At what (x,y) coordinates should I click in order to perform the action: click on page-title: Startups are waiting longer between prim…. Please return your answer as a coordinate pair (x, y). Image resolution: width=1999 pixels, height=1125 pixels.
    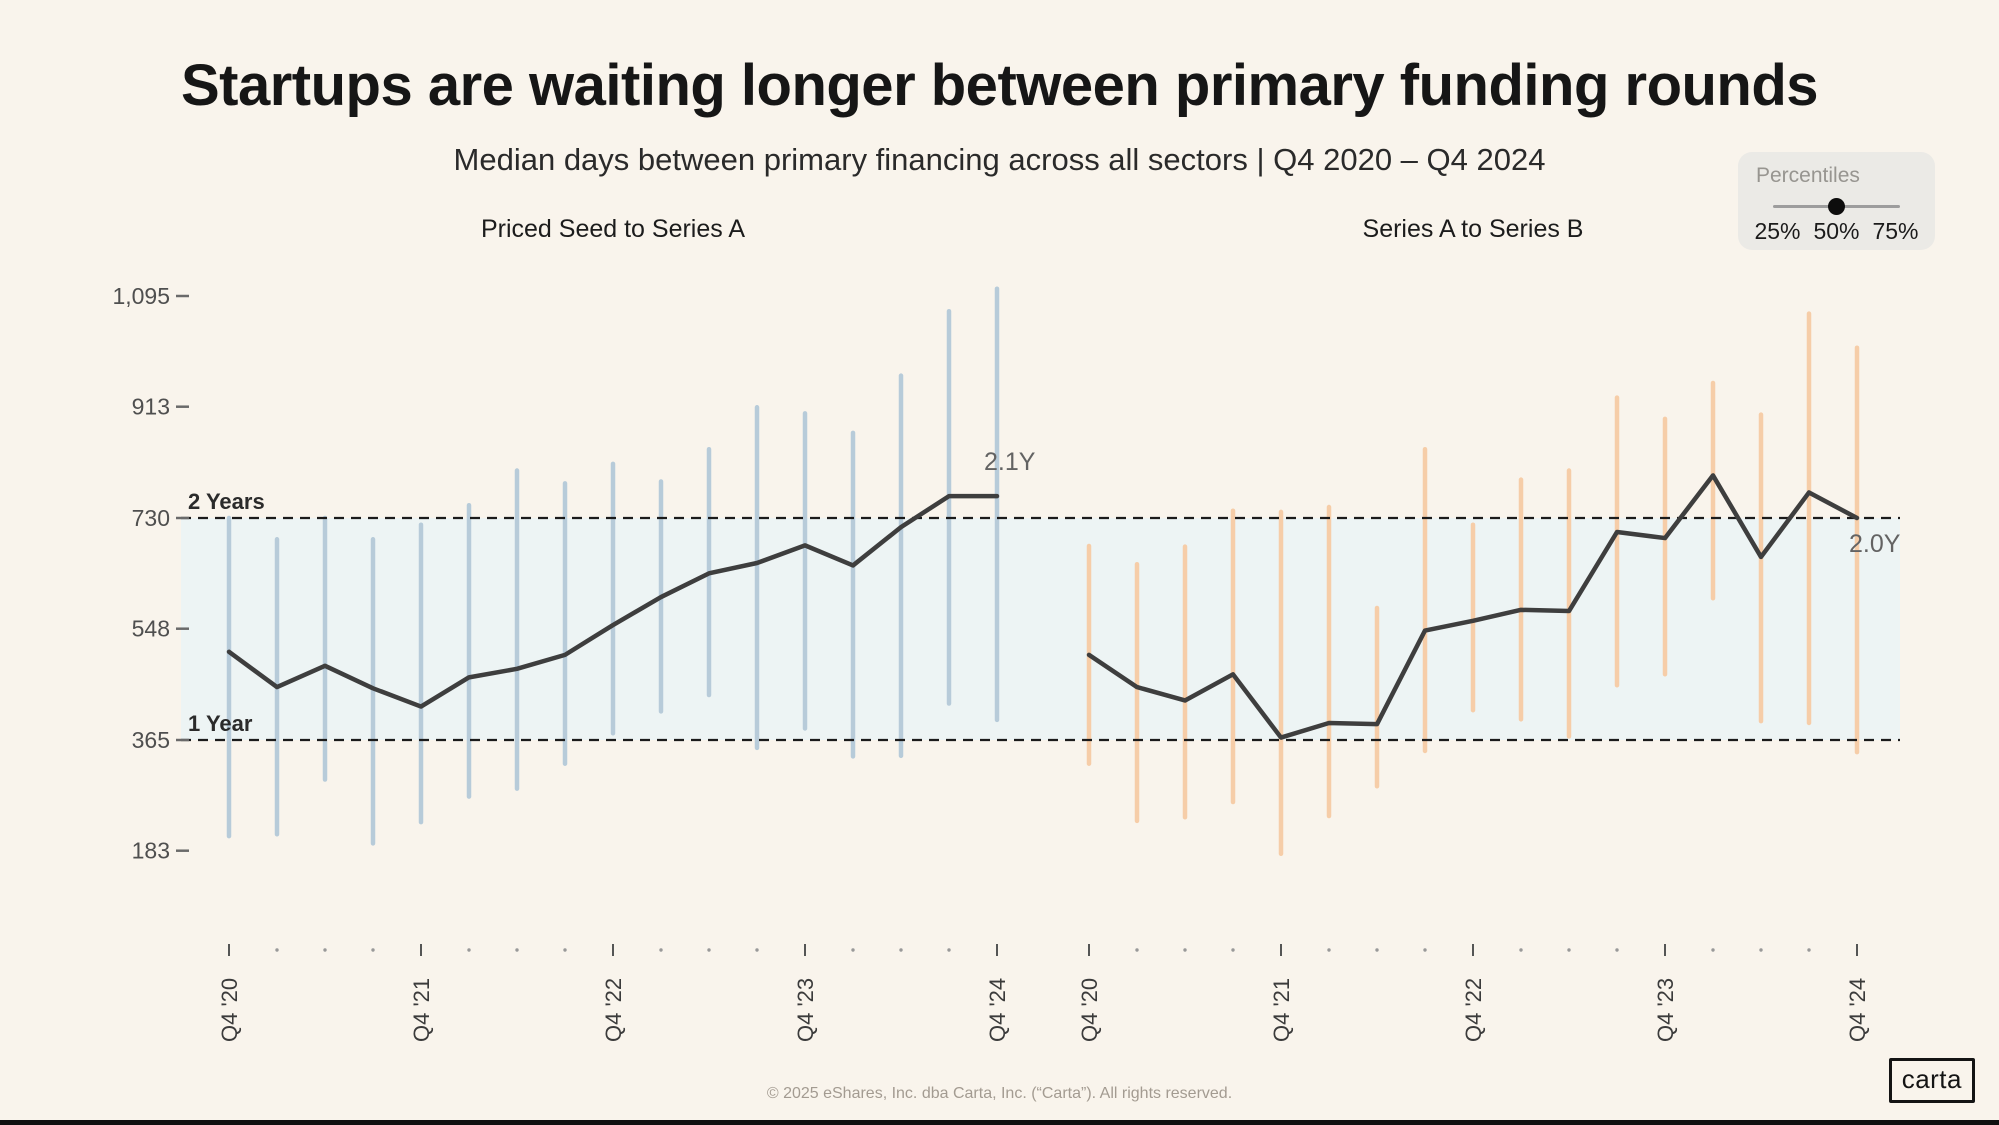
    Looking at the image, I should click on (999, 85).